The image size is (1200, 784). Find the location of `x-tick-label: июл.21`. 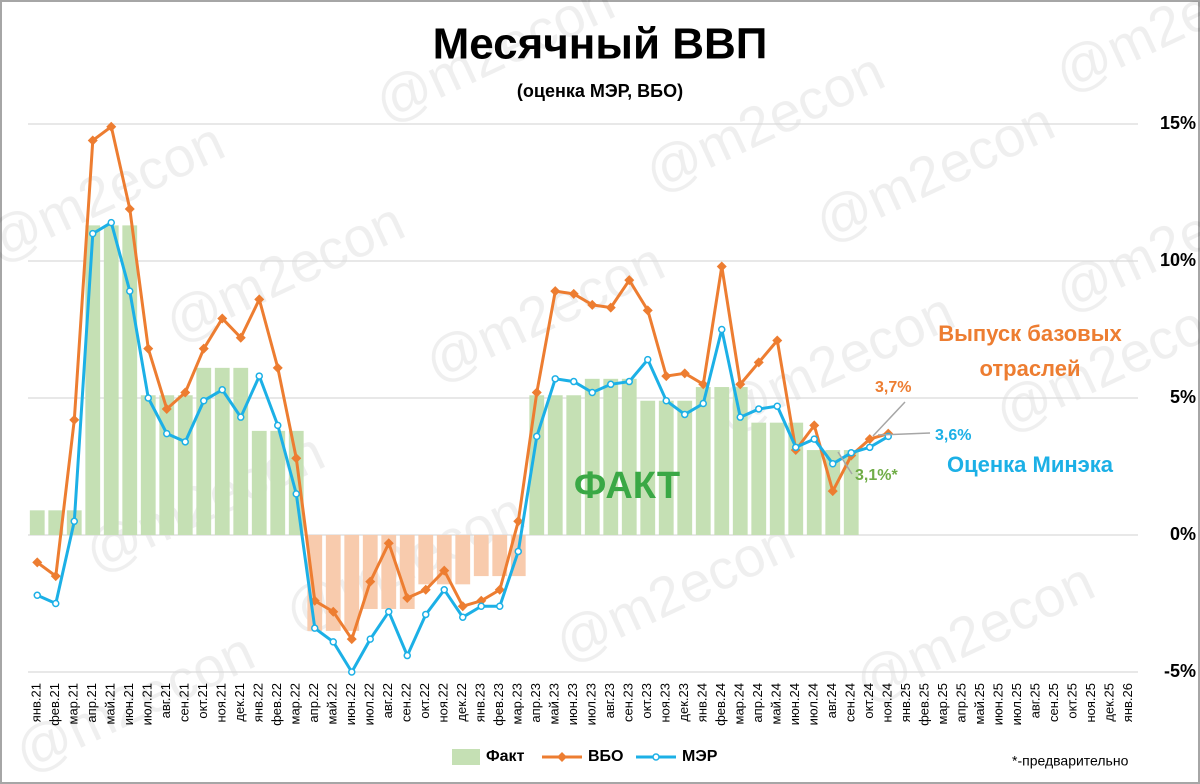

x-tick-label: июл.21 is located at coordinates (147, 704).